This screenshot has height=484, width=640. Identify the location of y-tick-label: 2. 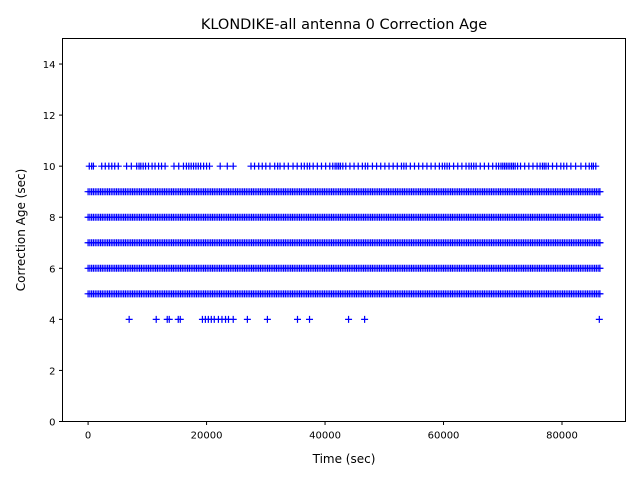
(52, 371).